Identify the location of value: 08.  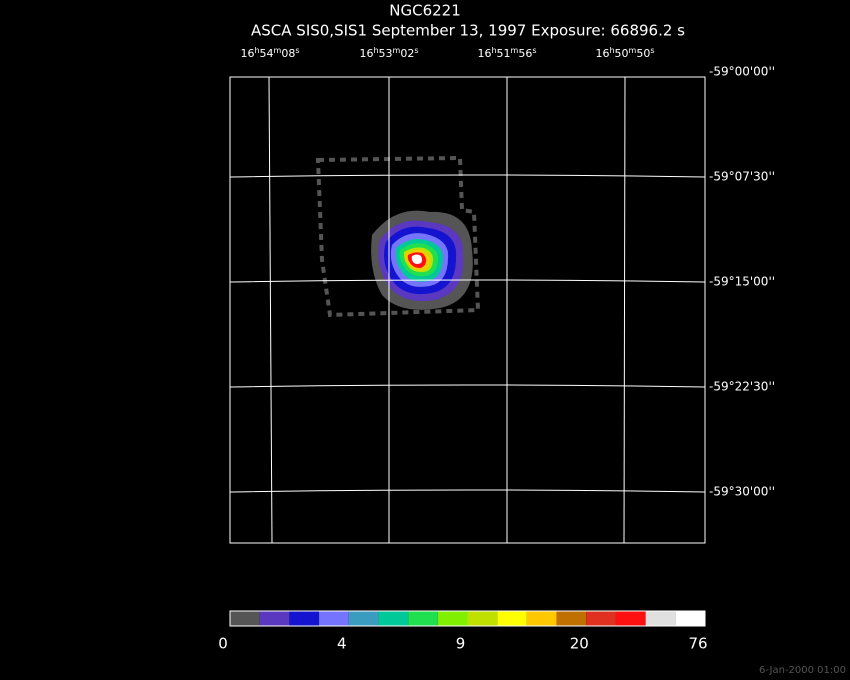
(288, 53).